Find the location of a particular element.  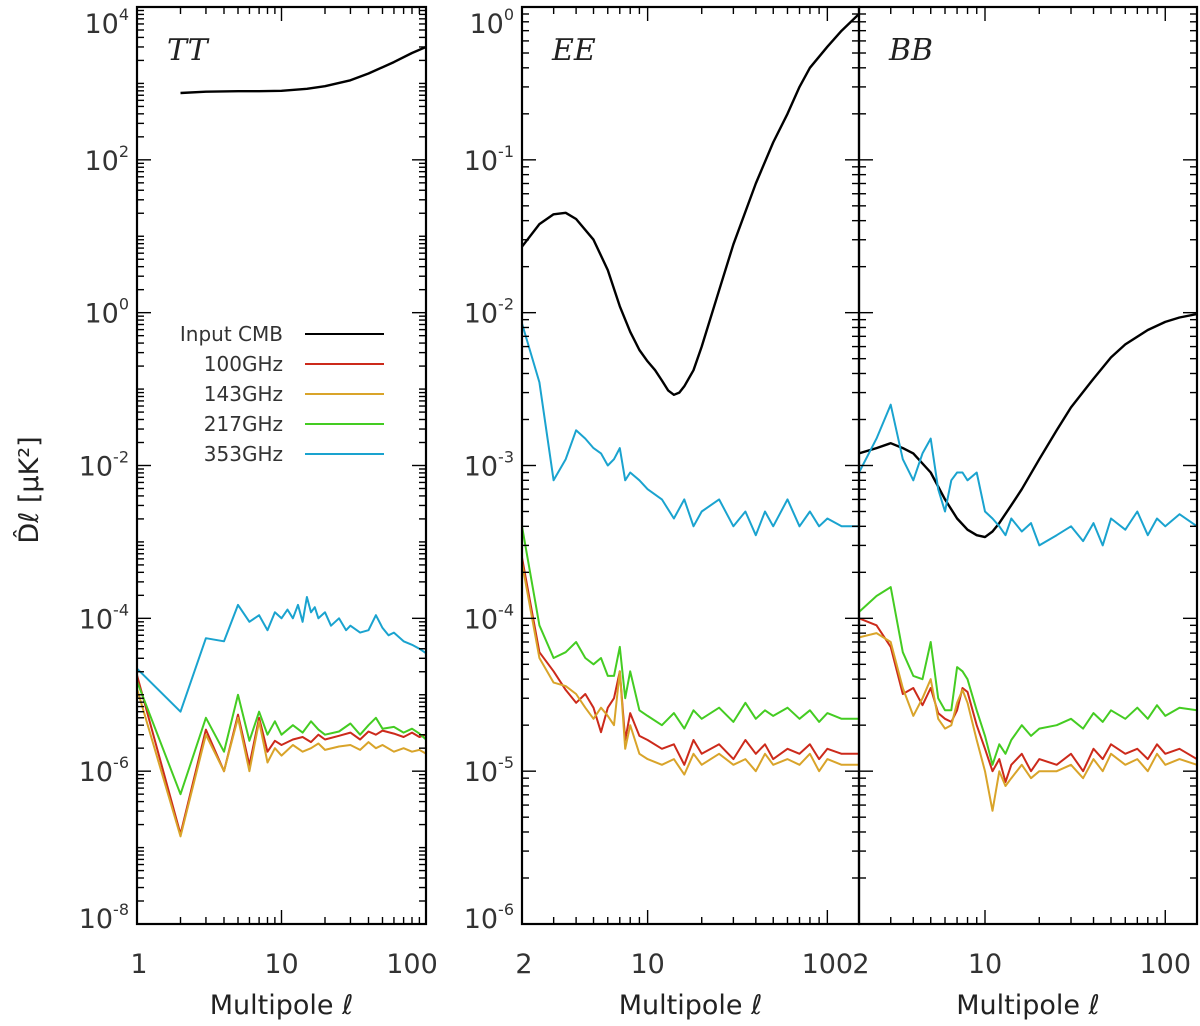

series-353ghz-bb is located at coordinates (1028, 475).